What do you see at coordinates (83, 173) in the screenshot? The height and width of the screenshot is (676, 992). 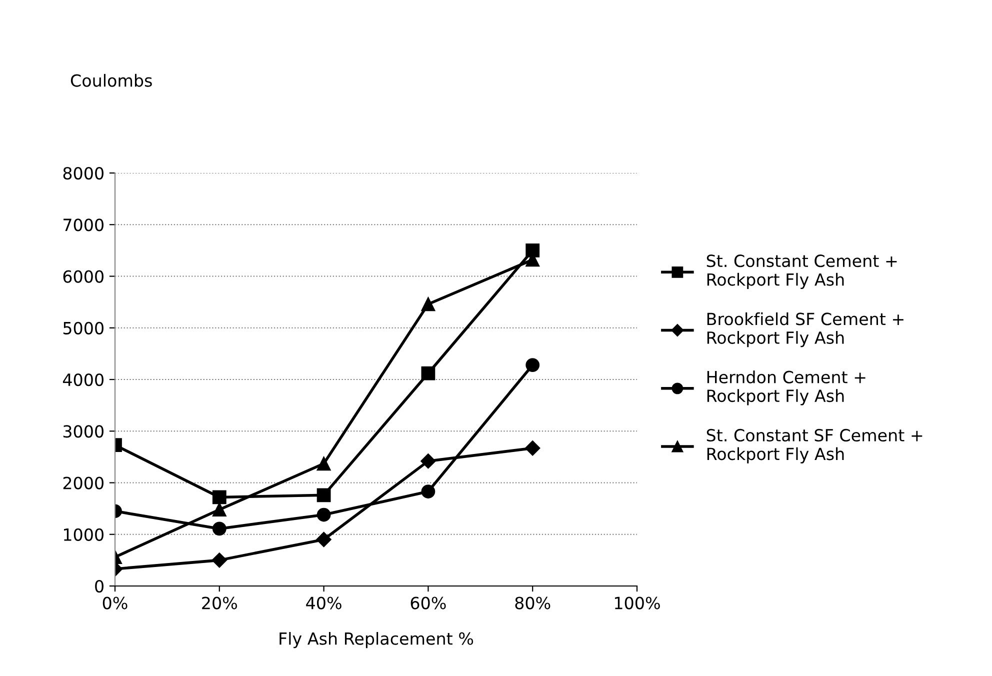 I see `y-tick-label: 8000` at bounding box center [83, 173].